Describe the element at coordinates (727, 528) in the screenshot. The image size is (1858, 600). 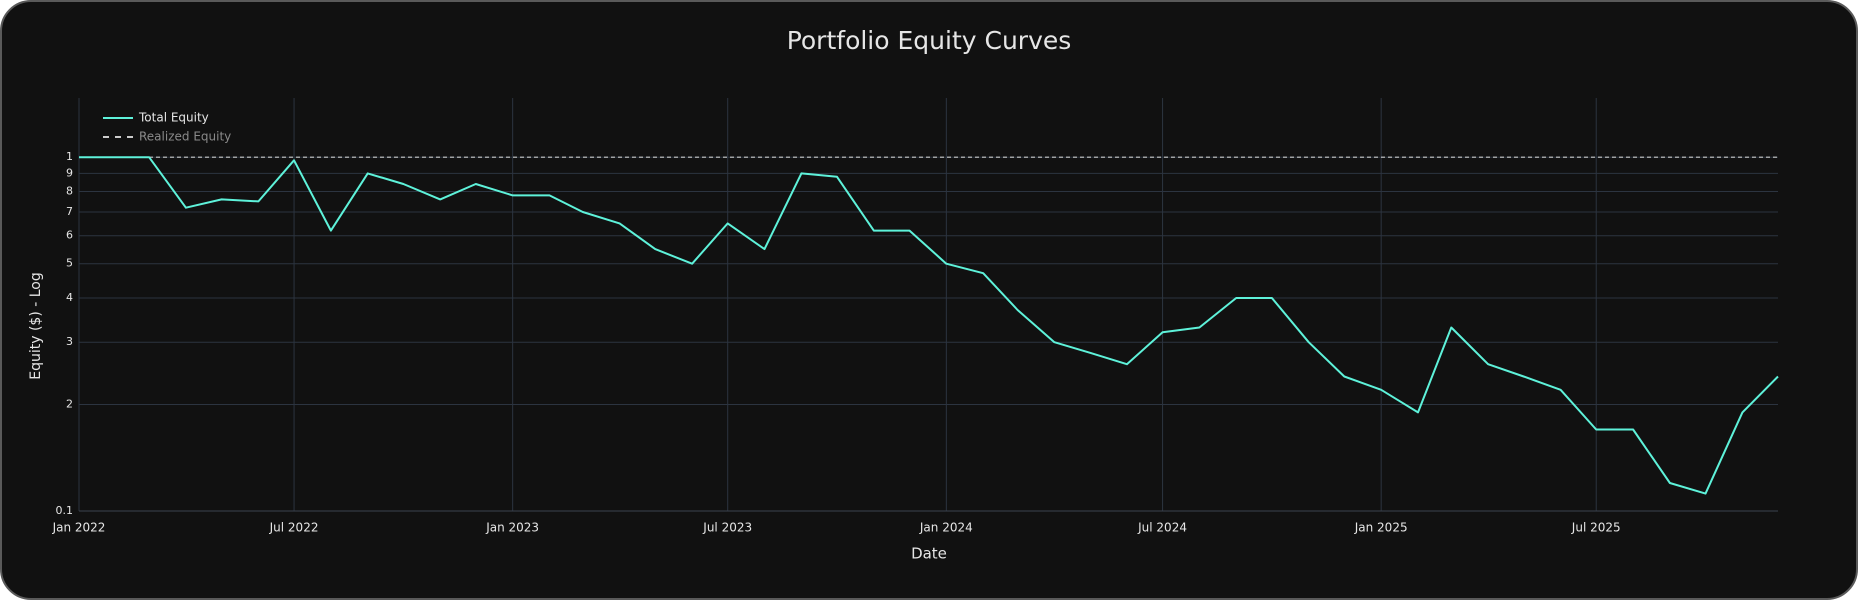
I see `x-tick-label: Jul 2023` at that location.